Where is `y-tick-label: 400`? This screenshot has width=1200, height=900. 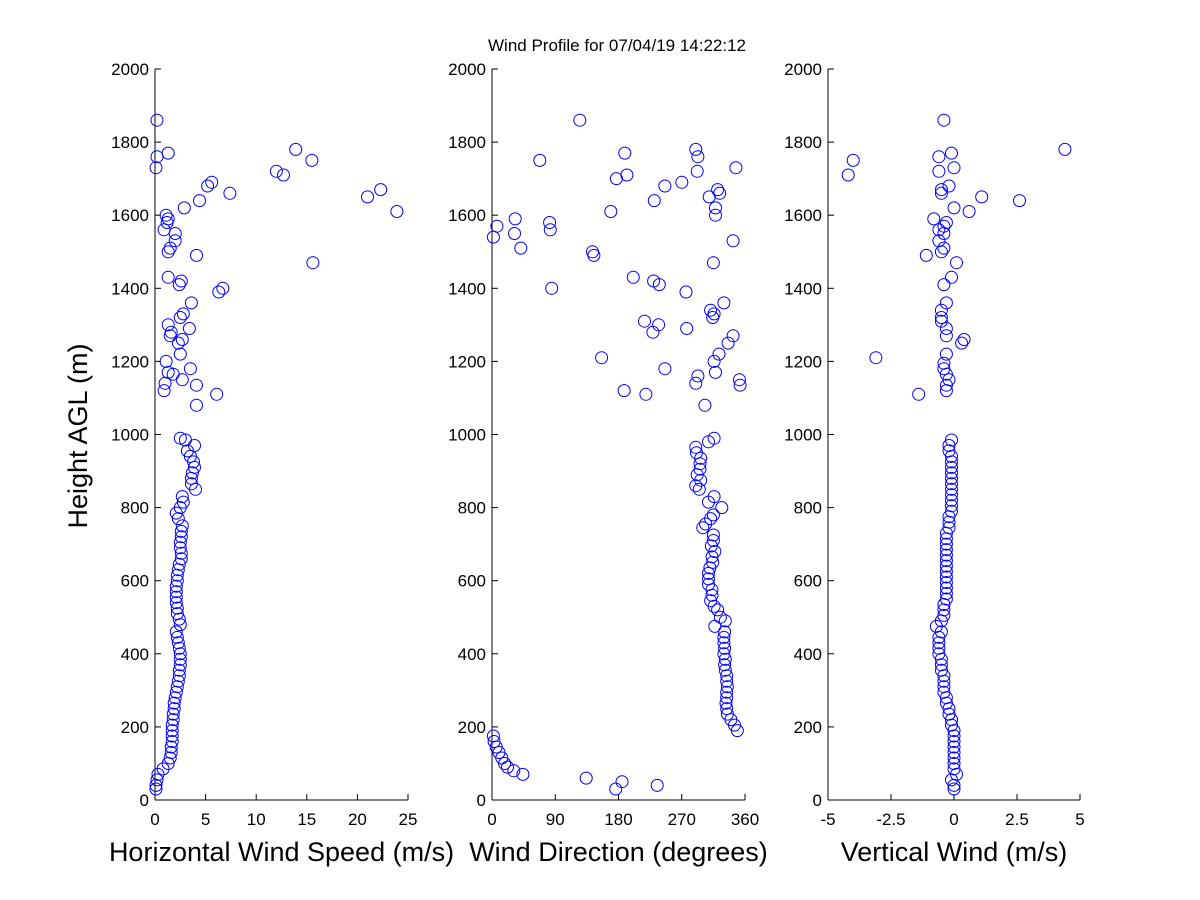 y-tick-label: 400 is located at coordinates (472, 654).